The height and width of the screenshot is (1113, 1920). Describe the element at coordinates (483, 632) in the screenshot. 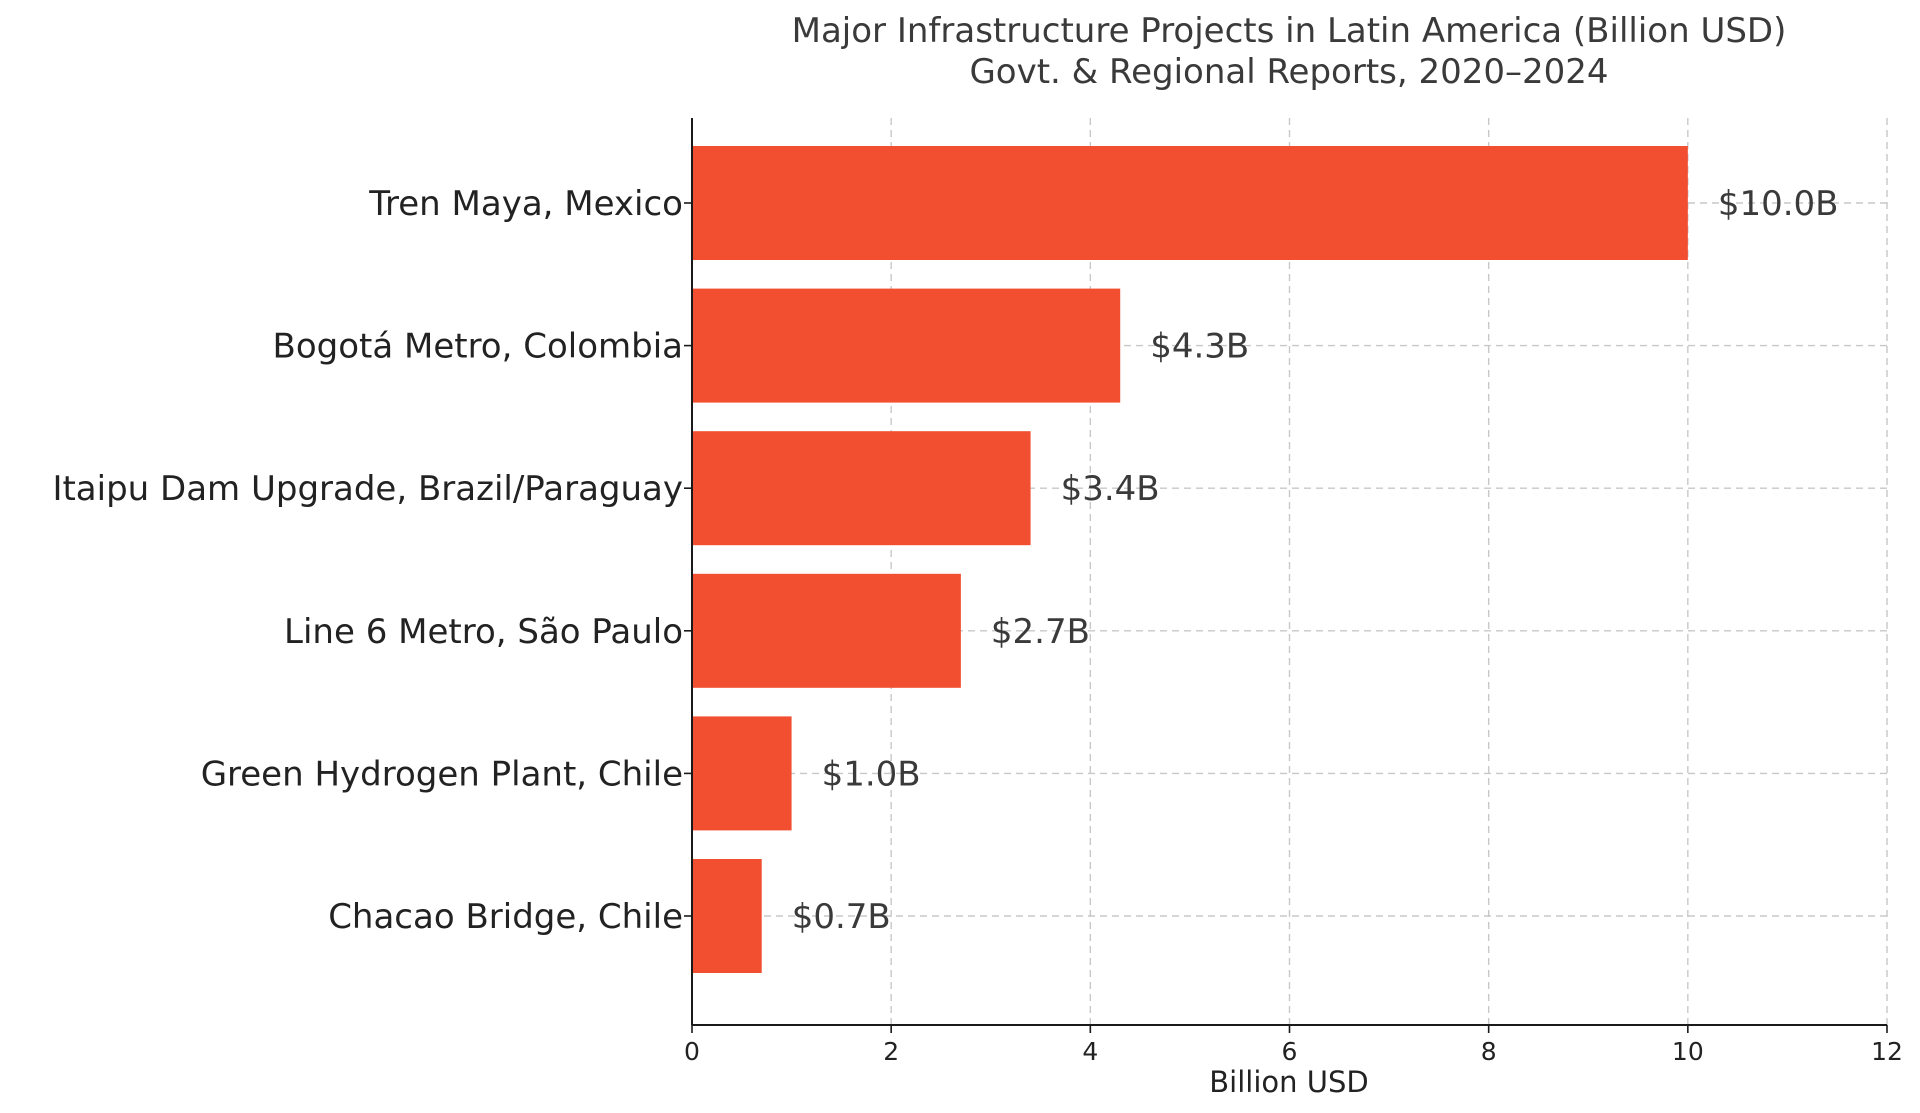

I see `category-label: Line 6 Metro, São Paulo` at that location.